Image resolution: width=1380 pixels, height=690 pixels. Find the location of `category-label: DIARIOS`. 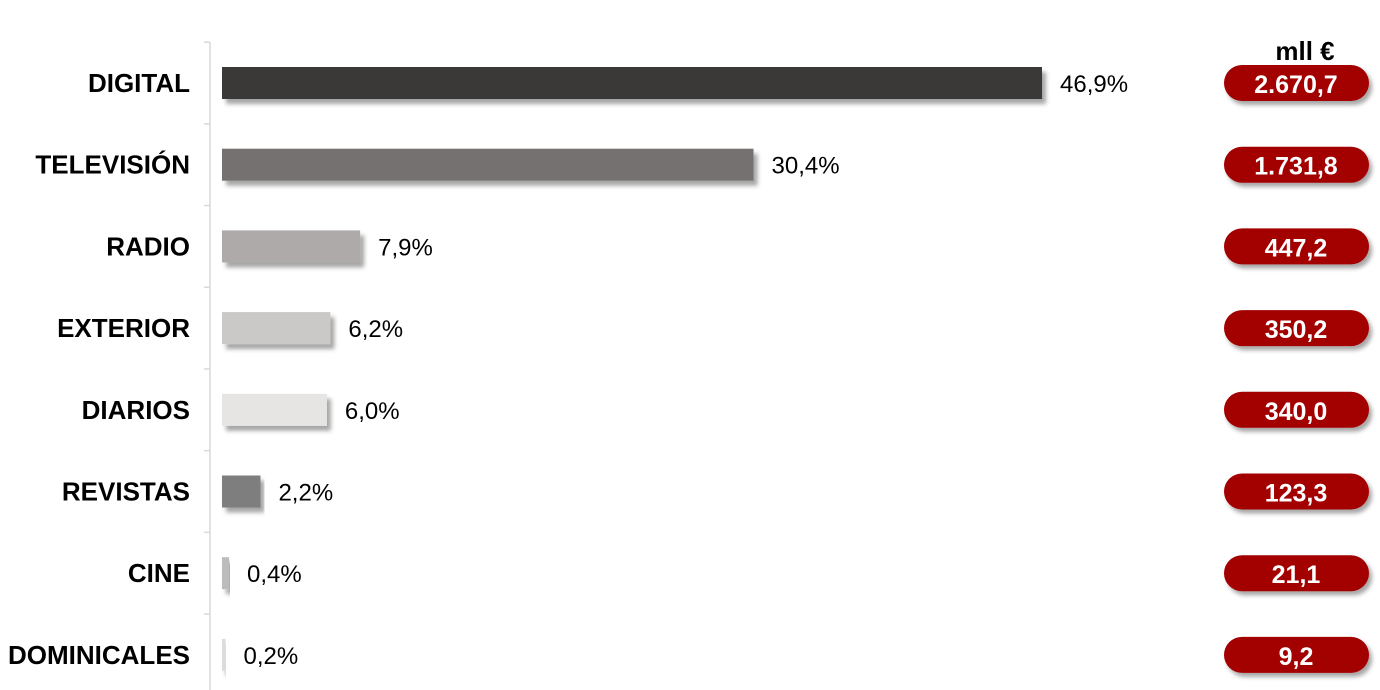

category-label: DIARIOS is located at coordinates (136, 410).